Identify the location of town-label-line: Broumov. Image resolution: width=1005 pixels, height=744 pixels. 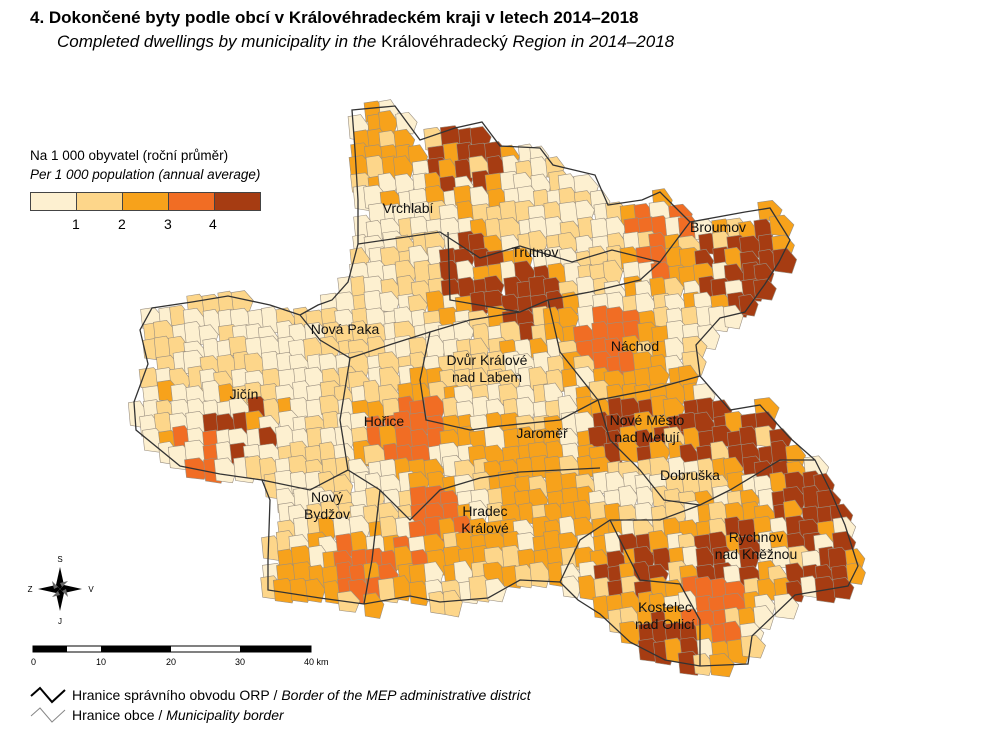
(718, 227).